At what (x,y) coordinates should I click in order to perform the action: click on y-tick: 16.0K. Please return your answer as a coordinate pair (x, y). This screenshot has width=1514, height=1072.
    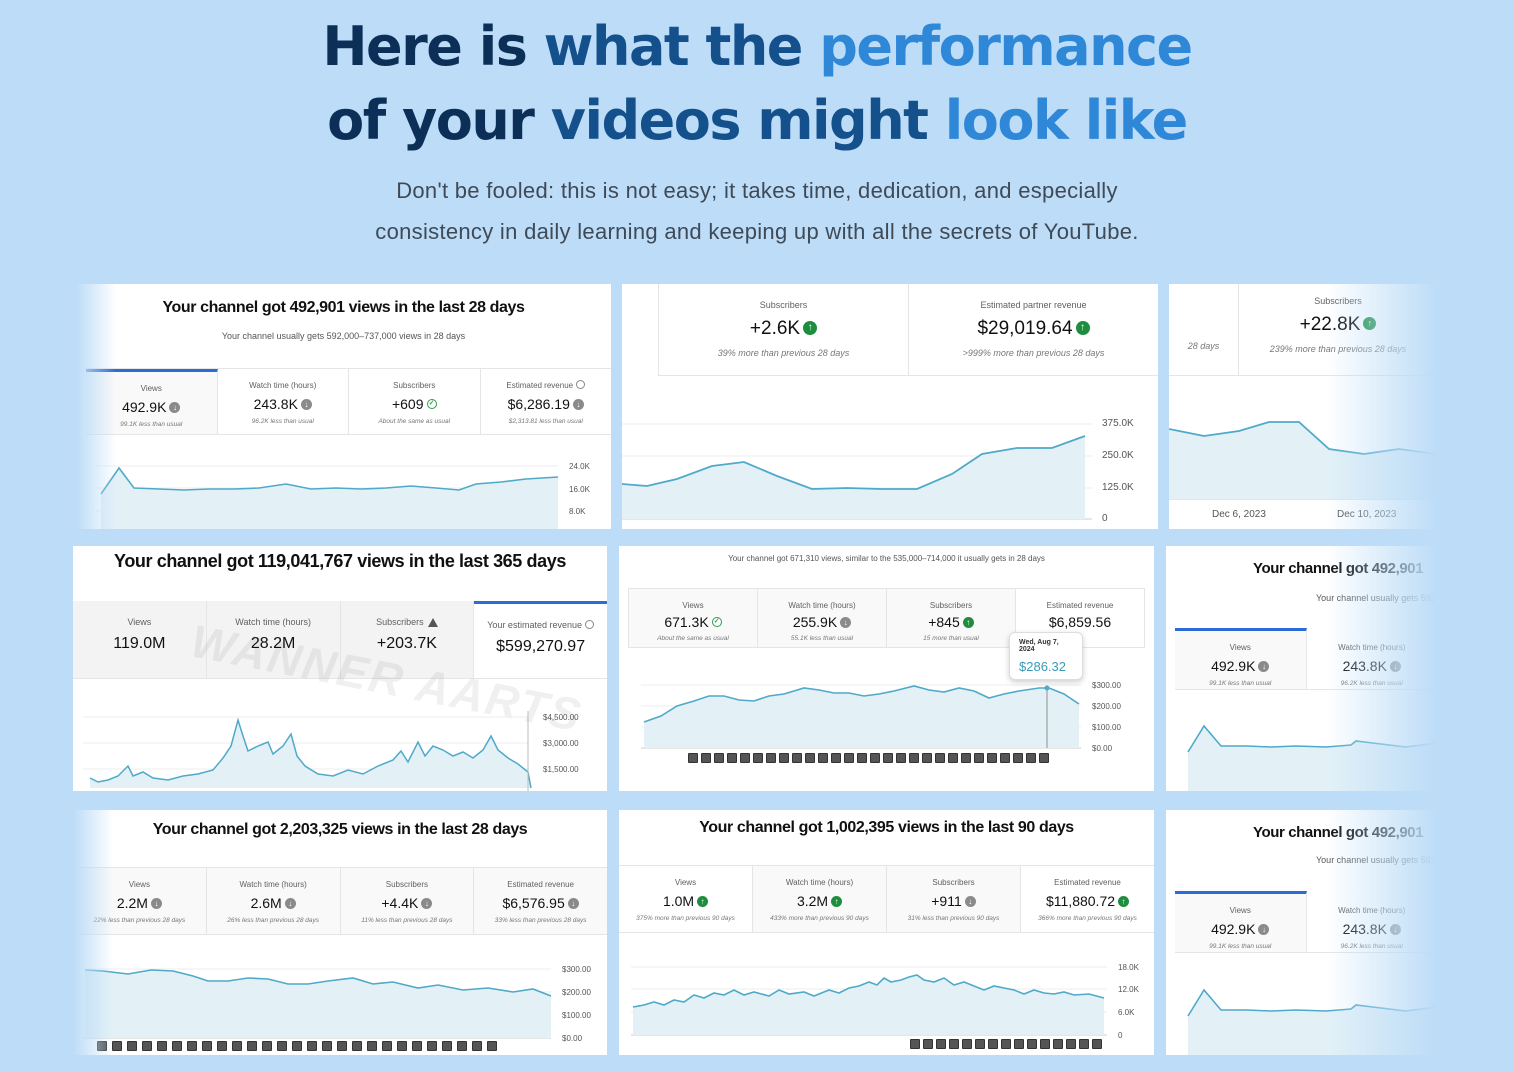
    Looking at the image, I should click on (580, 489).